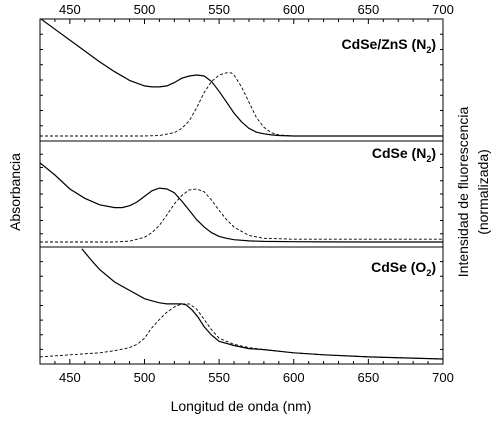  I want to click on y-axis-title-right-line1: Intensidad de fluorescencia, so click(463, 192).